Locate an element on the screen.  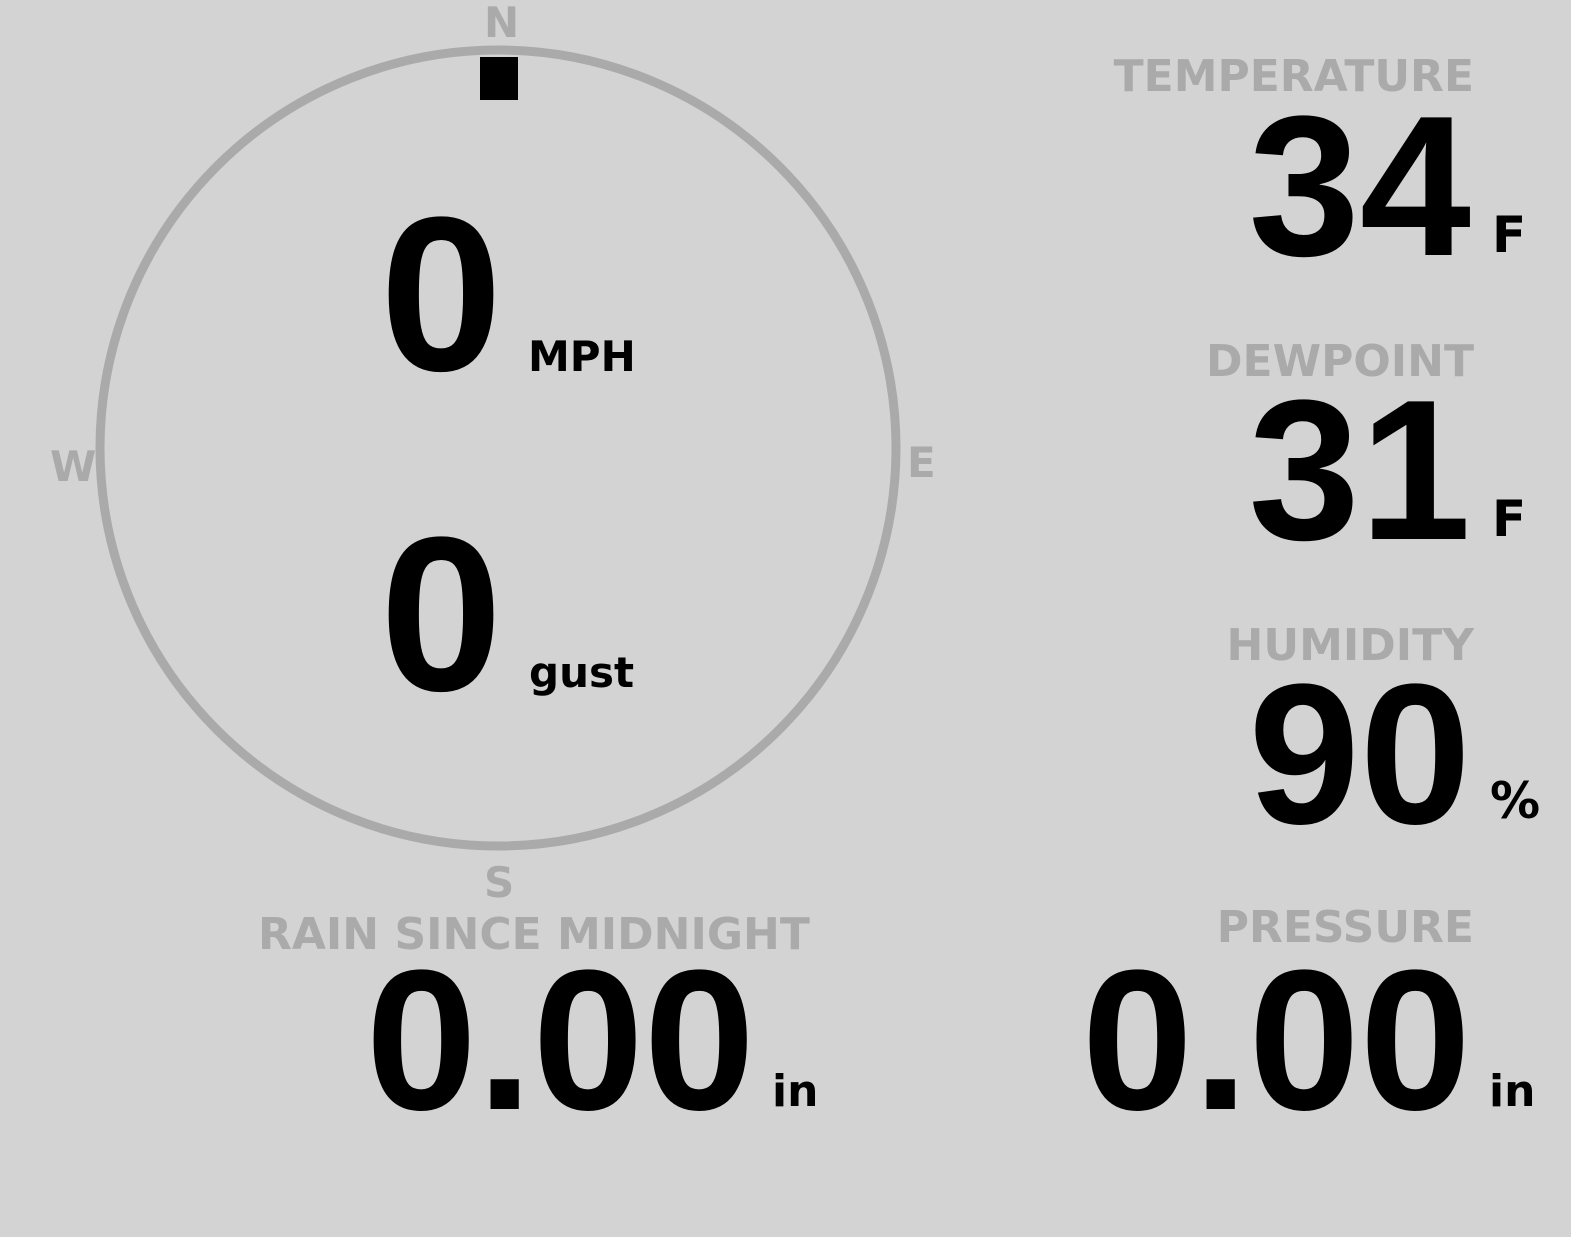
pressure-label: PRESSURE is located at coordinates (1345, 927).